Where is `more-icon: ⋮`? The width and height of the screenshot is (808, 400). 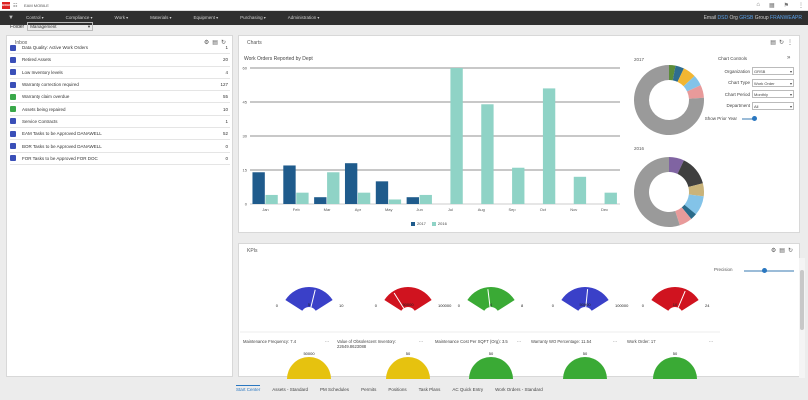
more-icon: ⋮ is located at coordinates (790, 43).